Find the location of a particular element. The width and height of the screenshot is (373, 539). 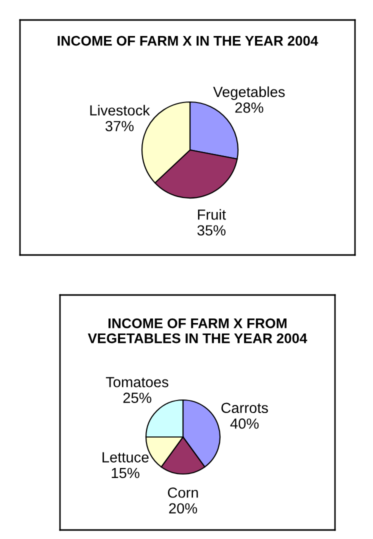

slice-label: Tomatoes is located at coordinates (137, 382).